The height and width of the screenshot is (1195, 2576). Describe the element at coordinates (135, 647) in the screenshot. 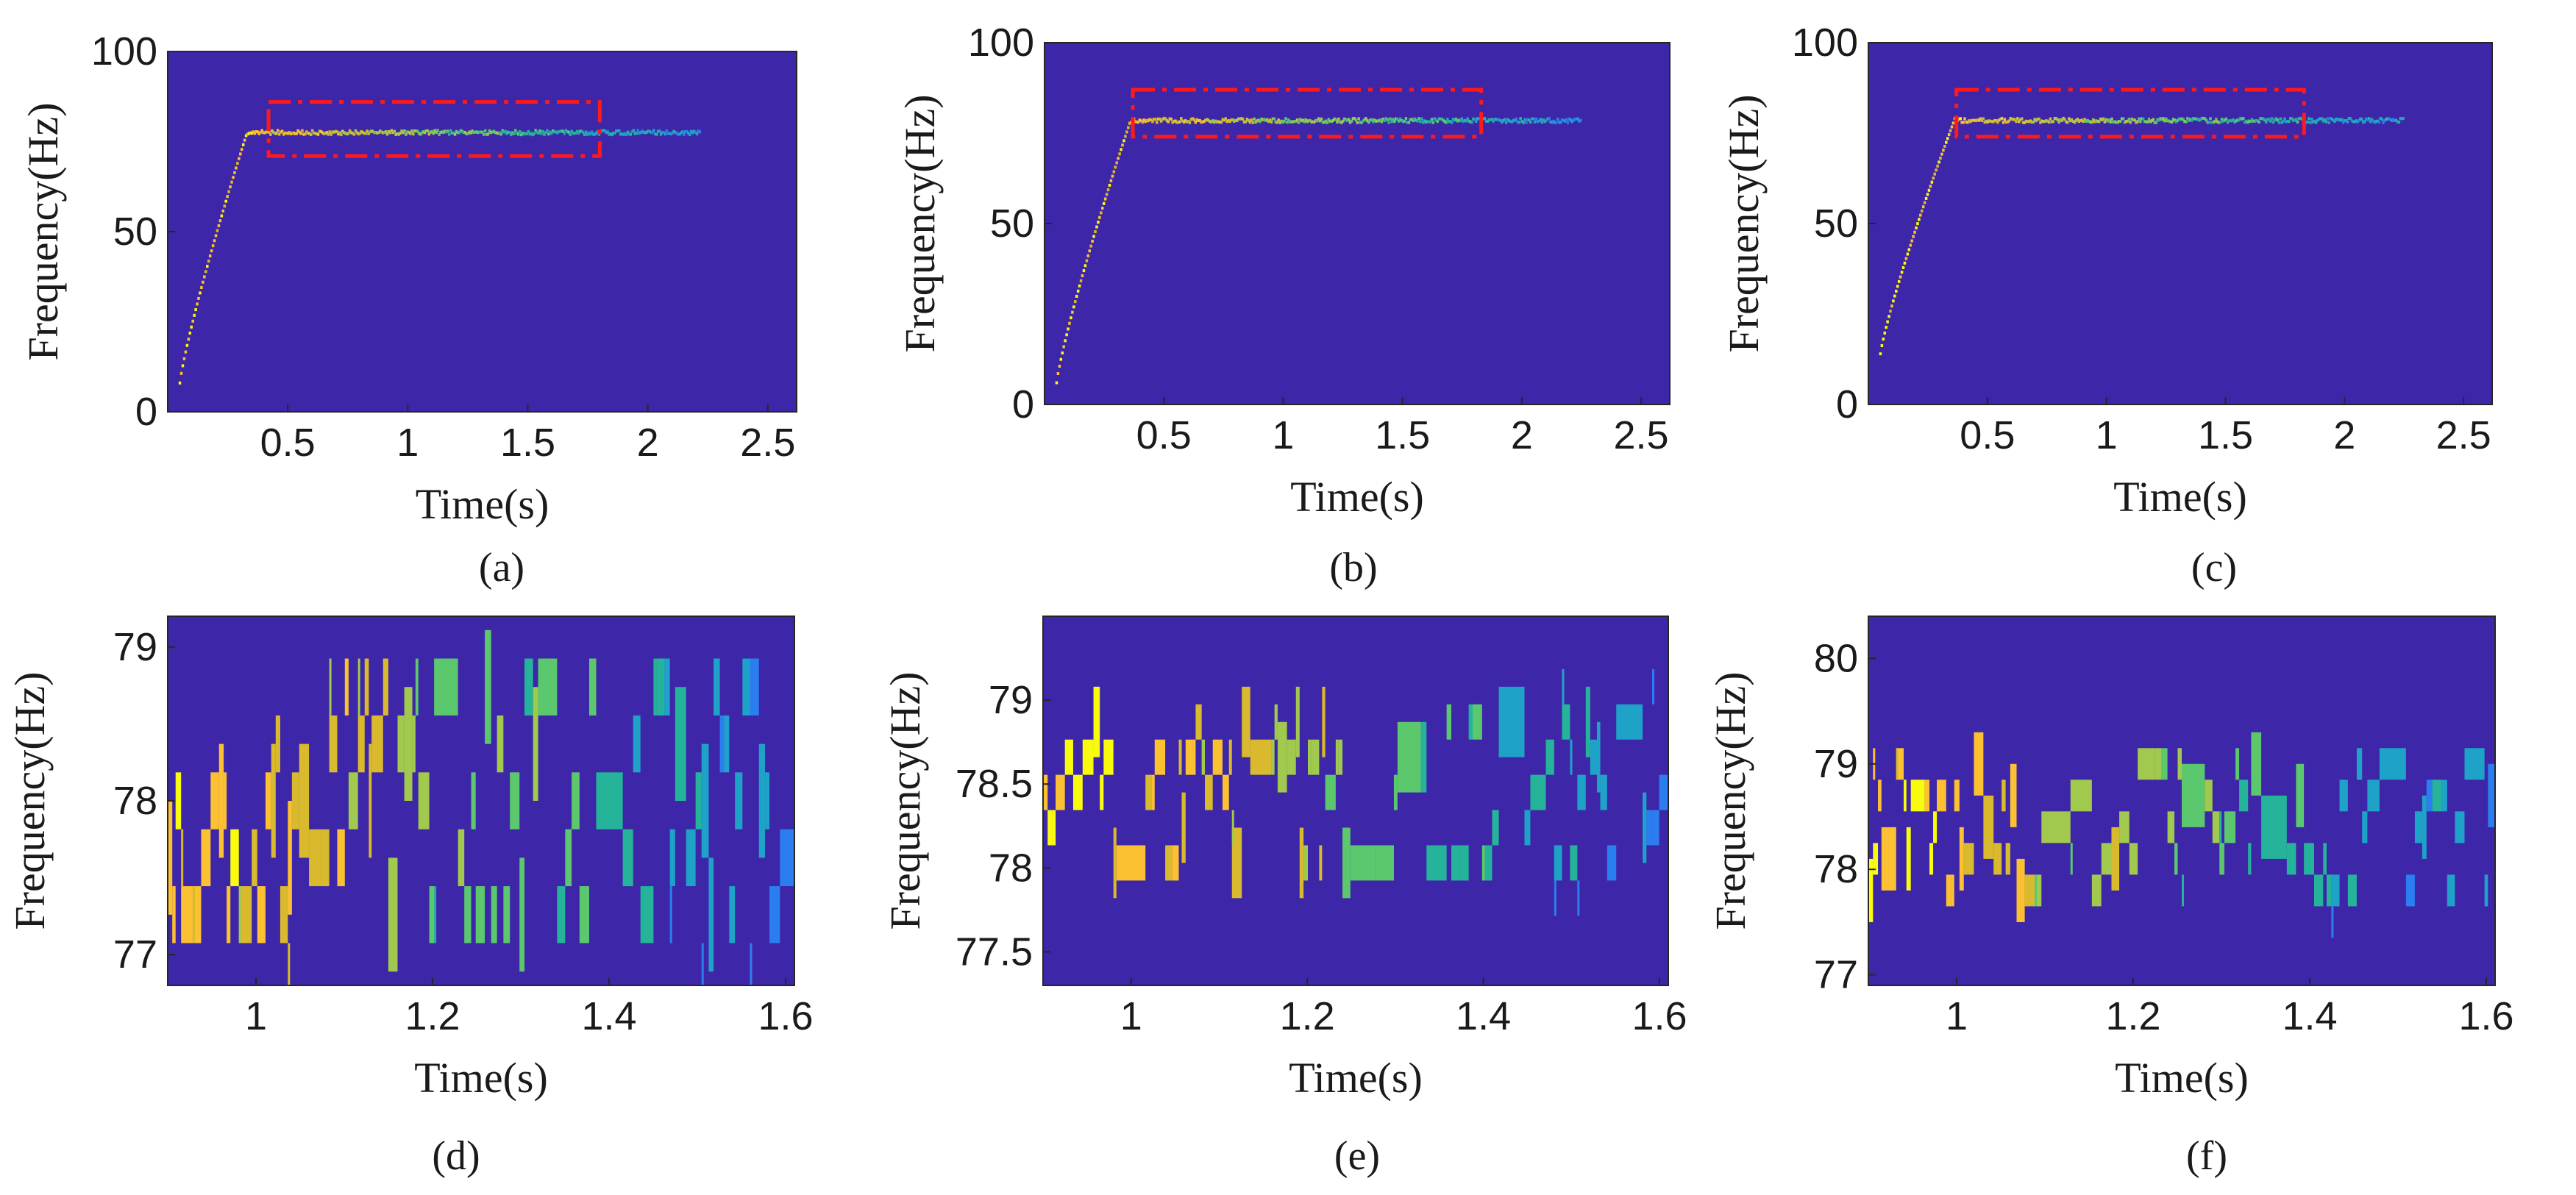

I see `y-tick-label: 79` at that location.